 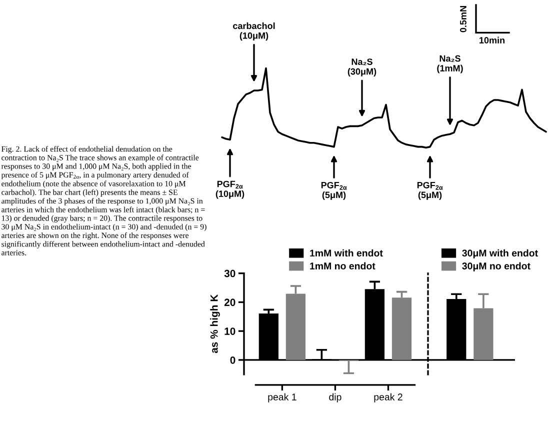 What do you see at coordinates (388, 397) in the screenshot?
I see `x-tick-label: peak 2` at bounding box center [388, 397].